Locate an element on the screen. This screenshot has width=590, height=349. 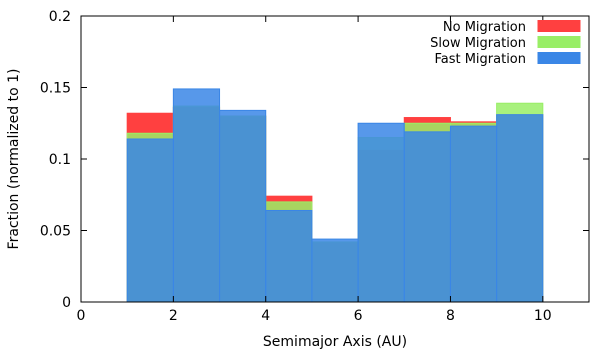
y-tick-label: 0.05 is located at coordinates (55, 232).